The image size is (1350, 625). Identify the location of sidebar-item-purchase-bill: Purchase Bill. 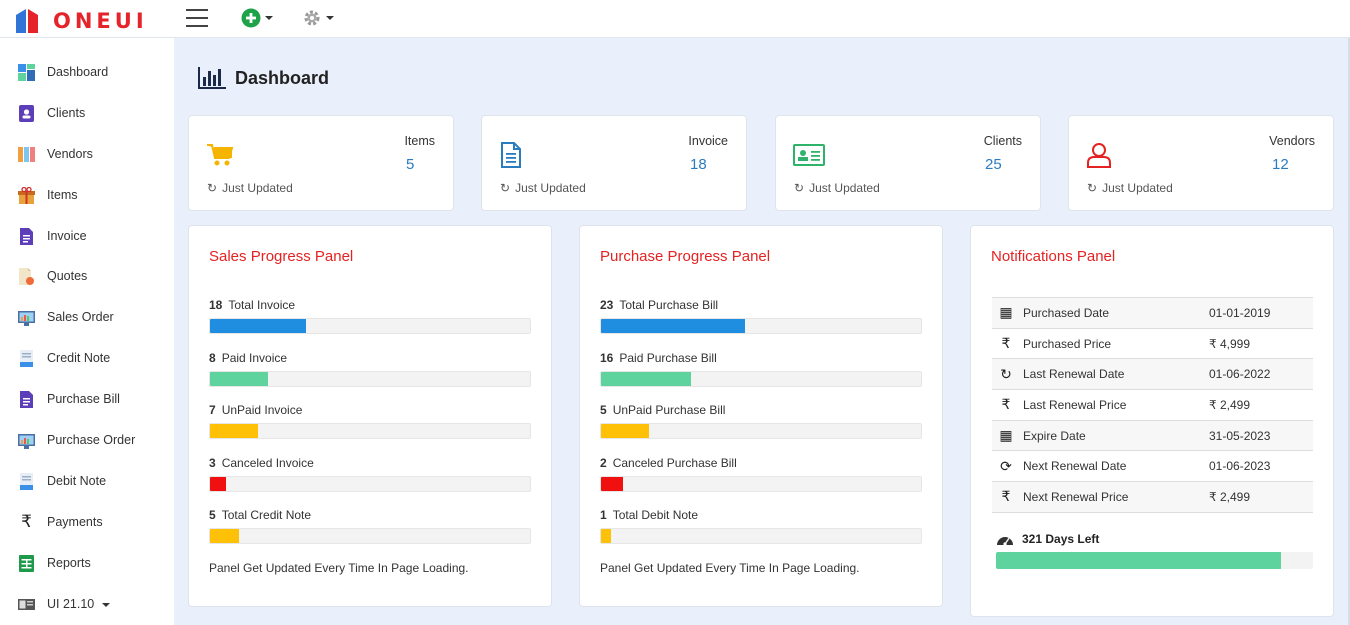
(87, 399).